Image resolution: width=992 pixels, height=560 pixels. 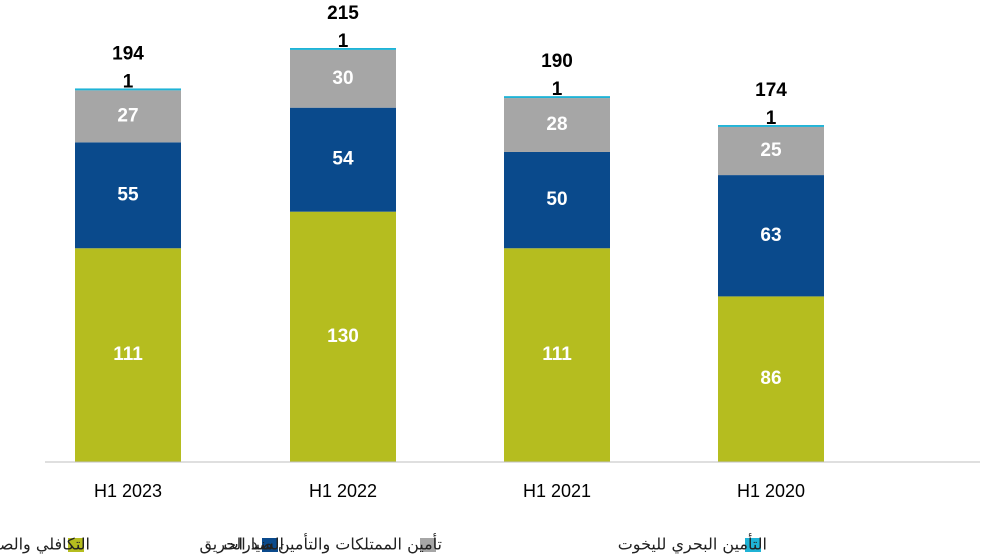 What do you see at coordinates (128, 491) in the screenshot?
I see `x-tick-label: H1 2023` at bounding box center [128, 491].